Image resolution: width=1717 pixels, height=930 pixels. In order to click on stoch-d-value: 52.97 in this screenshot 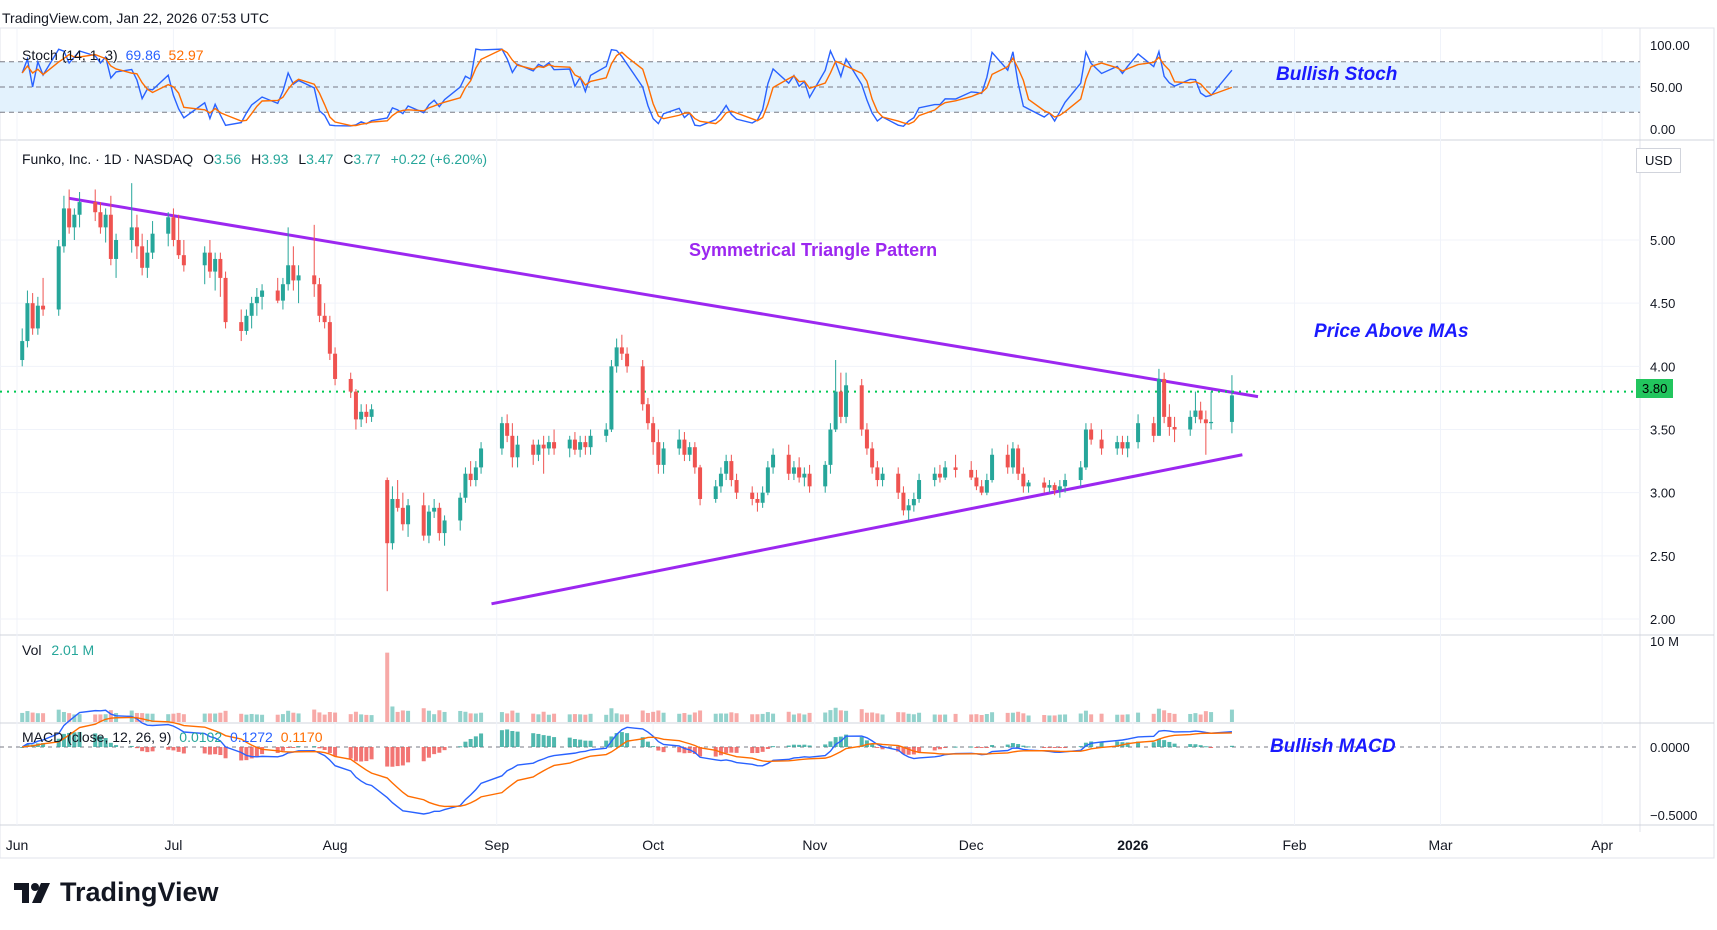, I will do `click(186, 55)`.